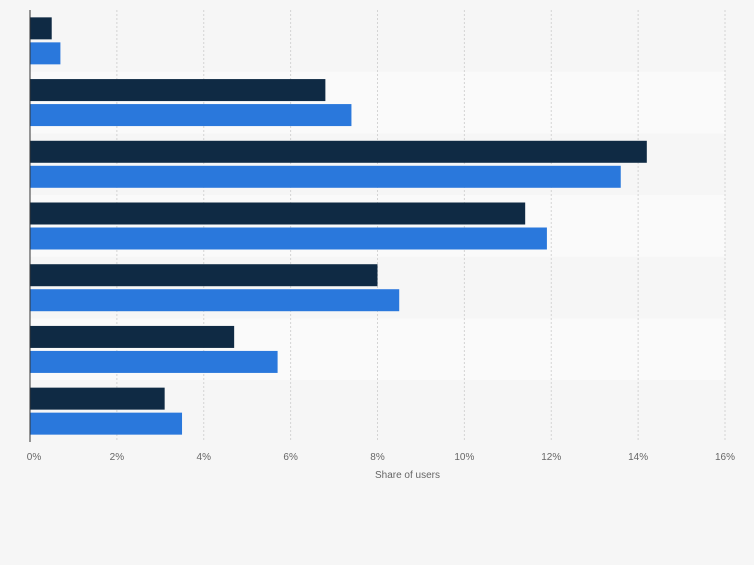 The width and height of the screenshot is (754, 565). I want to click on x-axis-ticks: 0% 2% 4% 6% 8% 10% 12% 14% 16%, so click(381, 457).